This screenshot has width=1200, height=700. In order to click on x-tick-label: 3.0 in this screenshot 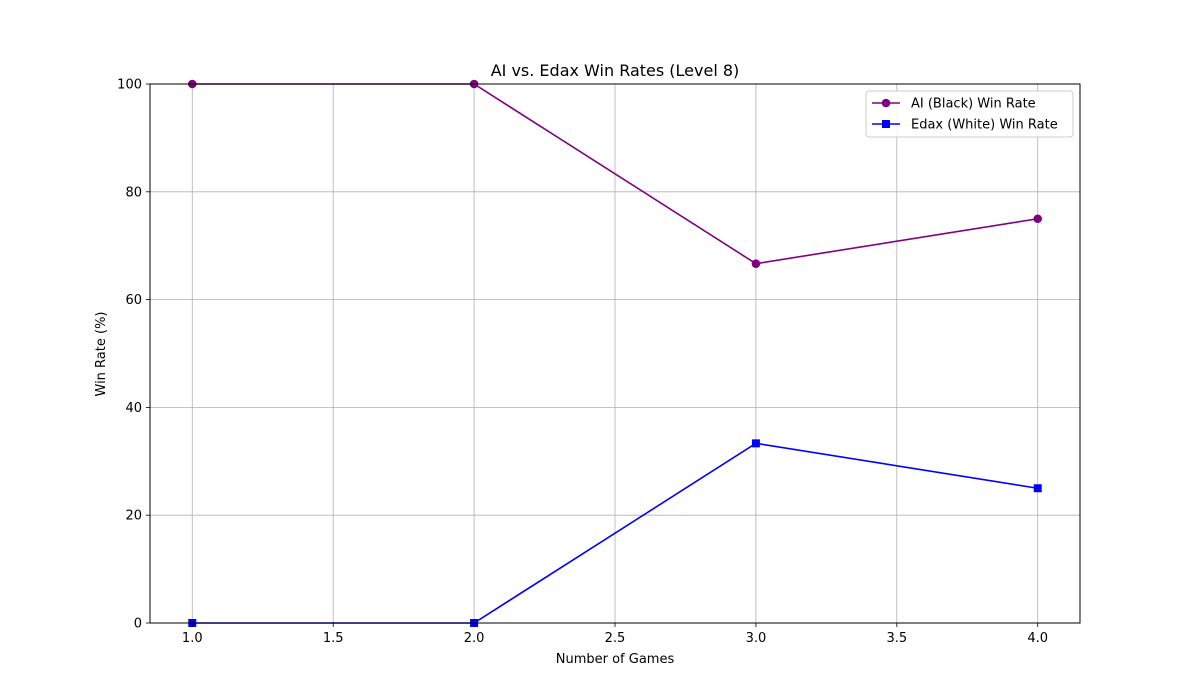, I will do `click(756, 638)`.